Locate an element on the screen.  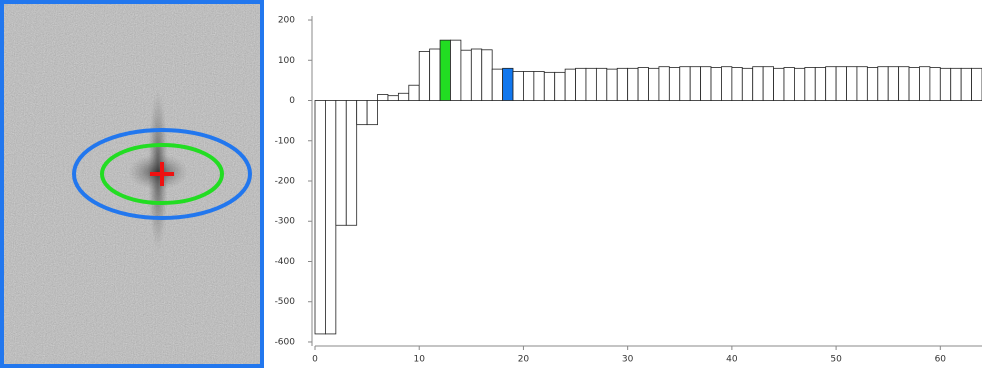
x-tick-label: 30 is located at coordinates (628, 360).